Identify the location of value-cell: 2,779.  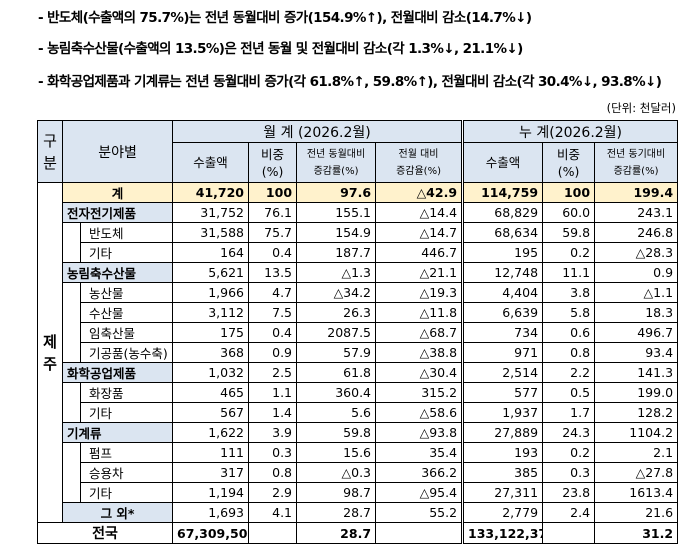
(502, 512).